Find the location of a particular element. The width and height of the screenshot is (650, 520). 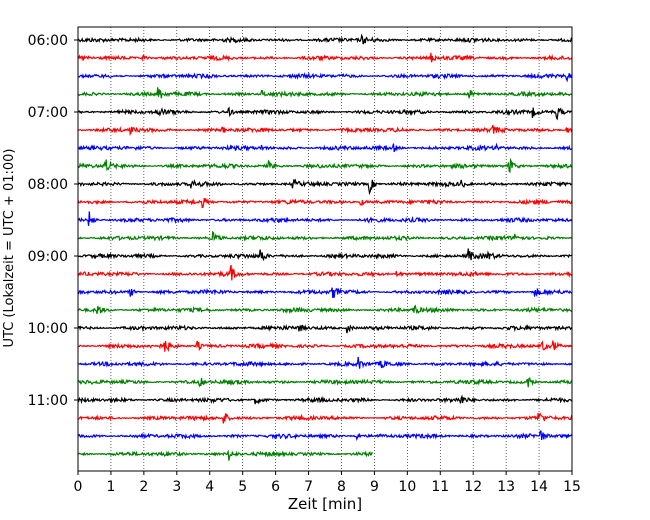

x-tick-label: 5 is located at coordinates (242, 487).